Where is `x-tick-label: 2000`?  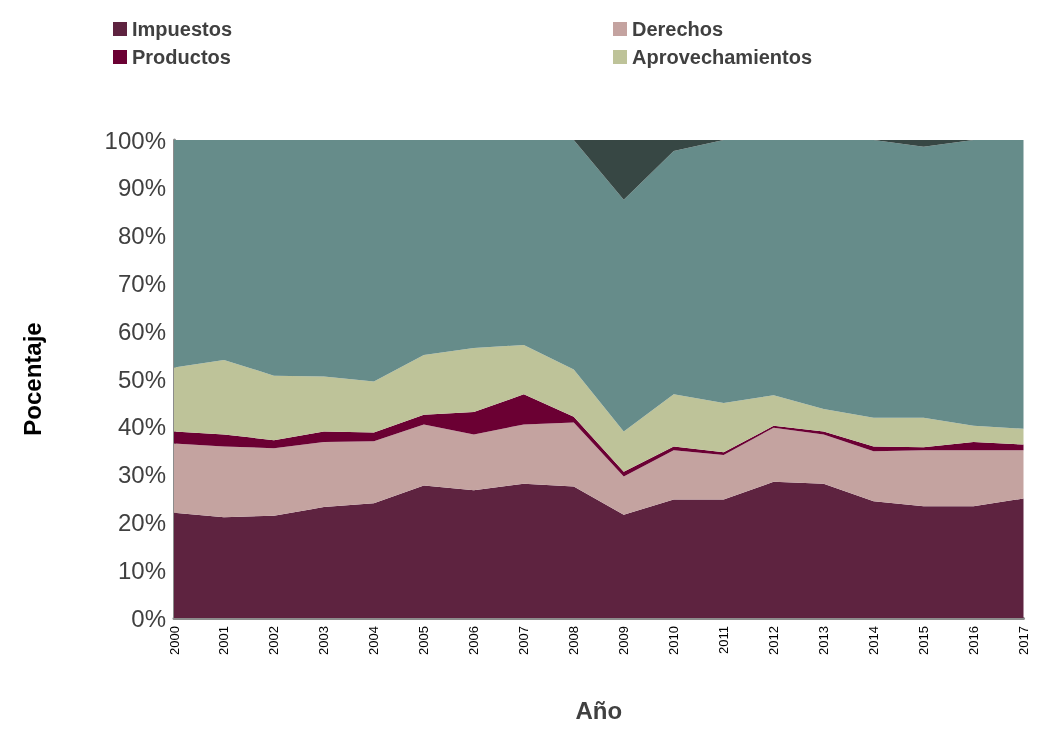 x-tick-label: 2000 is located at coordinates (174, 640).